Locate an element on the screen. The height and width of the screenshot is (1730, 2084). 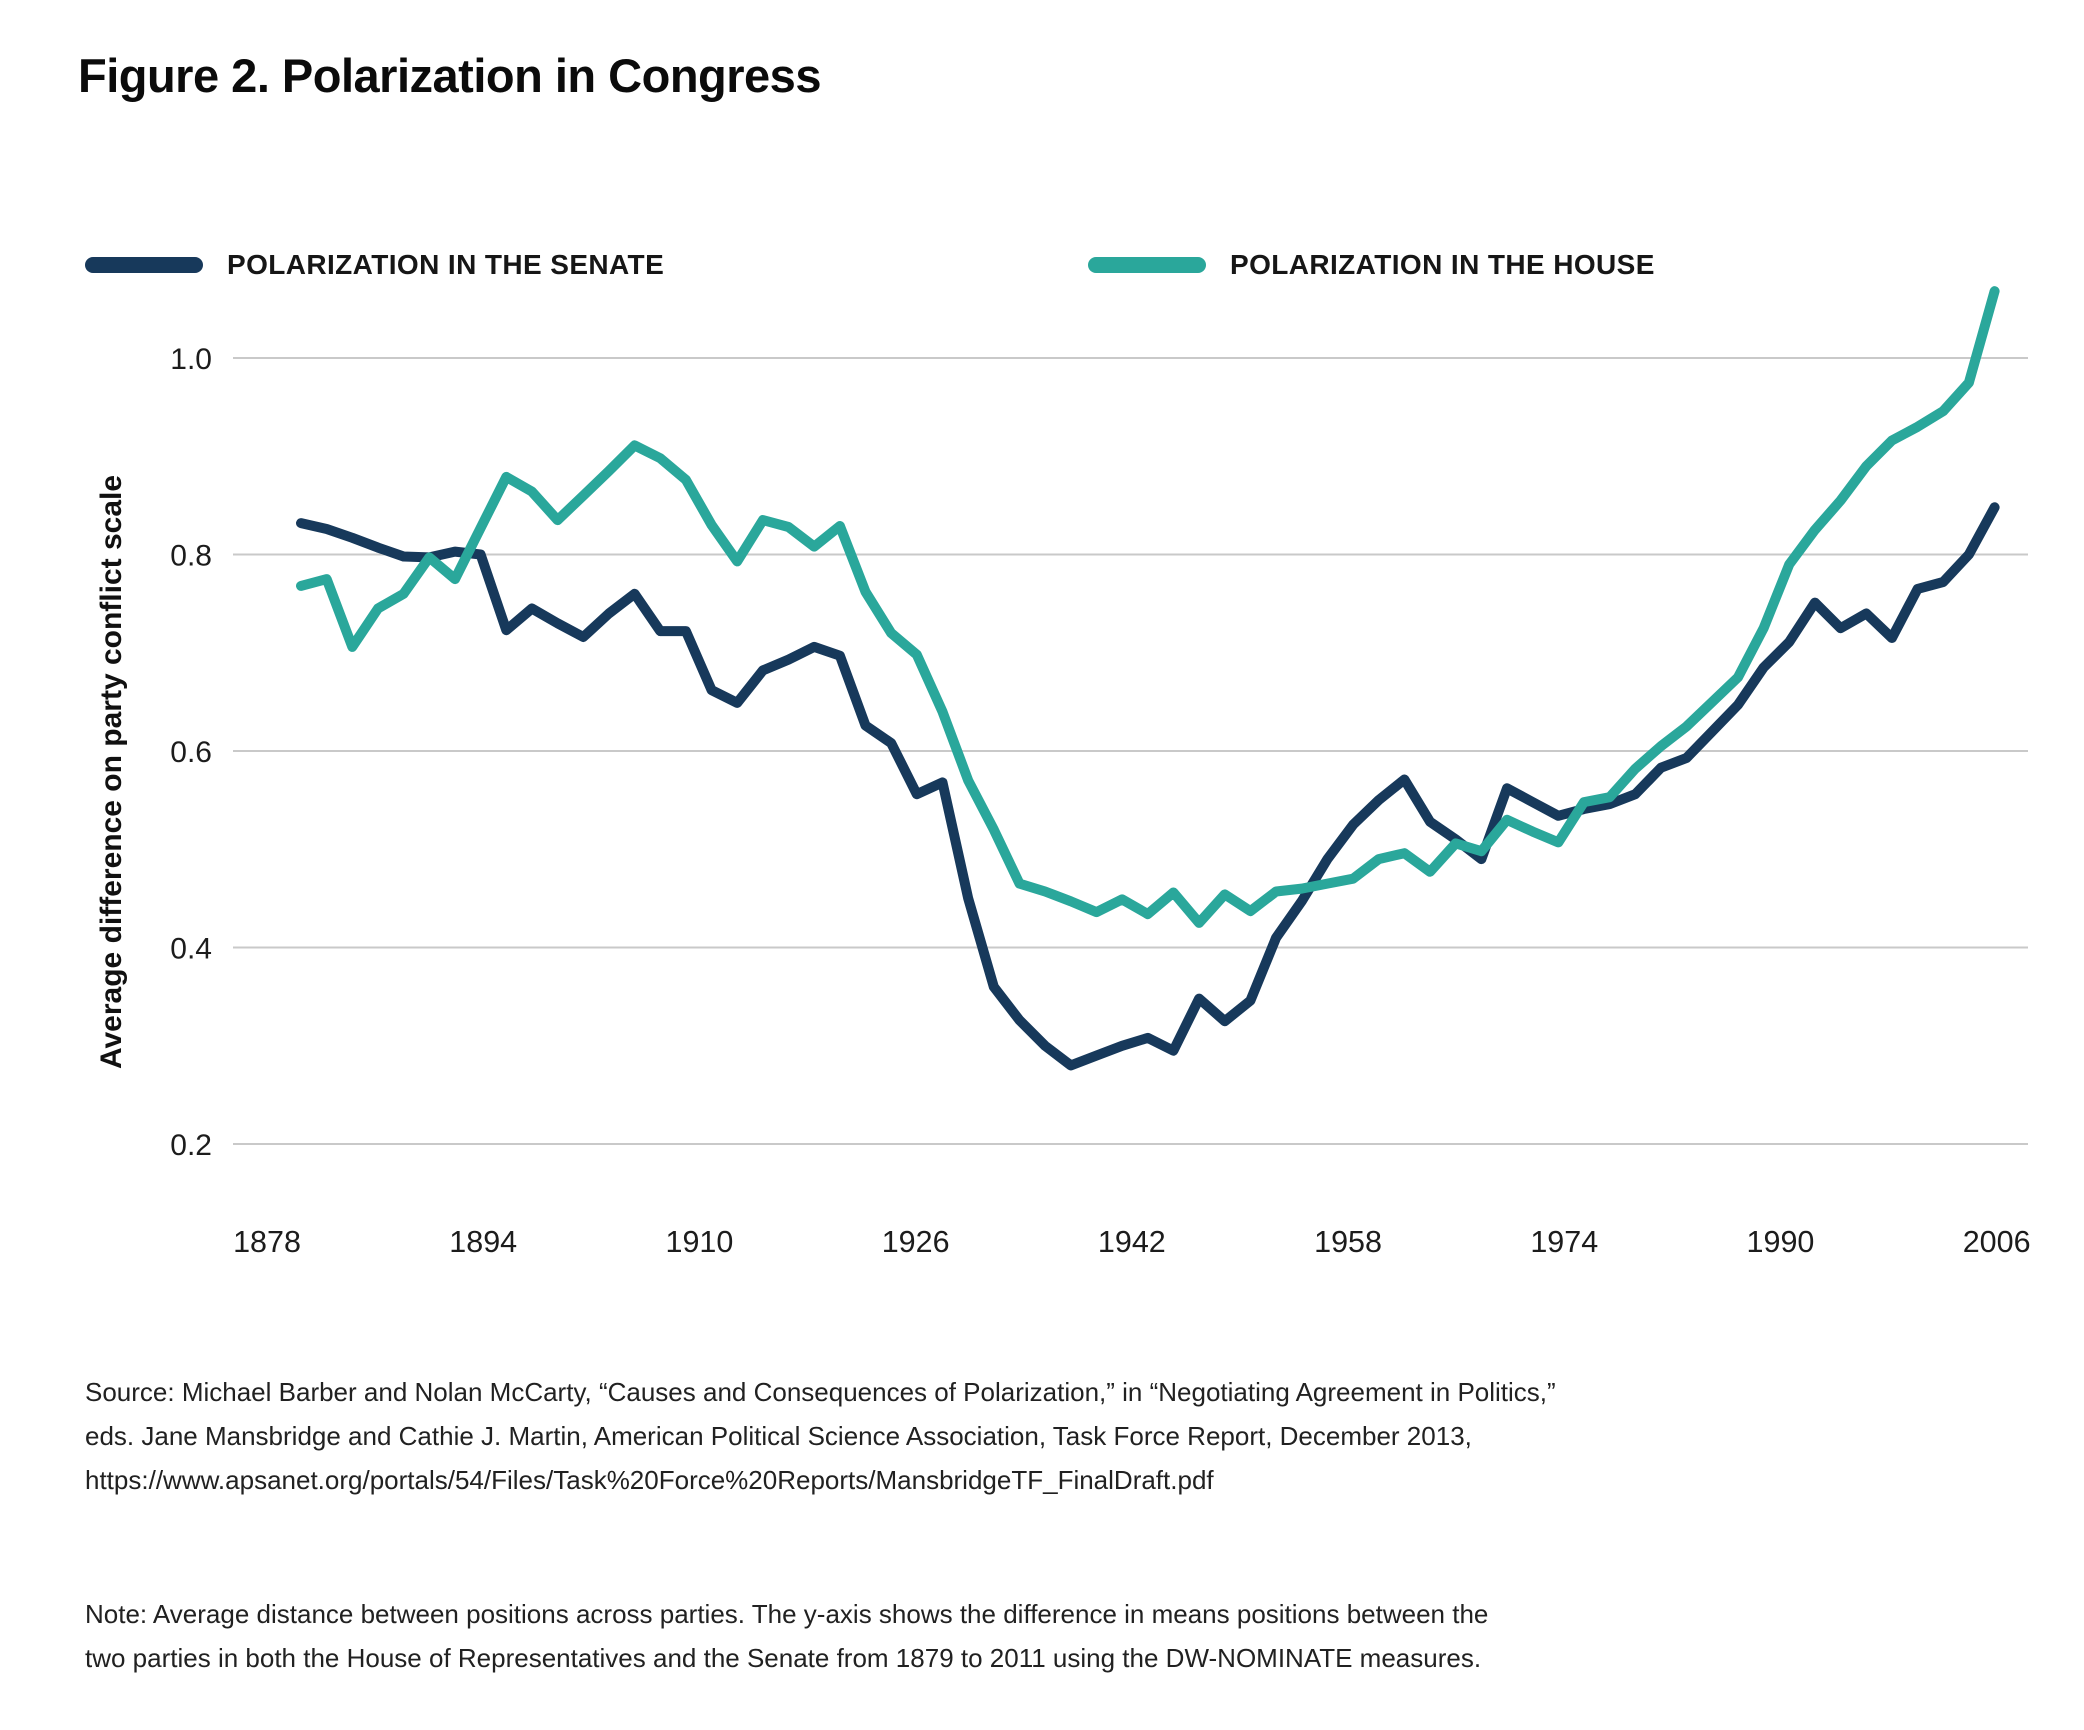
y-tick-label: 1.0 is located at coordinates (191, 359).